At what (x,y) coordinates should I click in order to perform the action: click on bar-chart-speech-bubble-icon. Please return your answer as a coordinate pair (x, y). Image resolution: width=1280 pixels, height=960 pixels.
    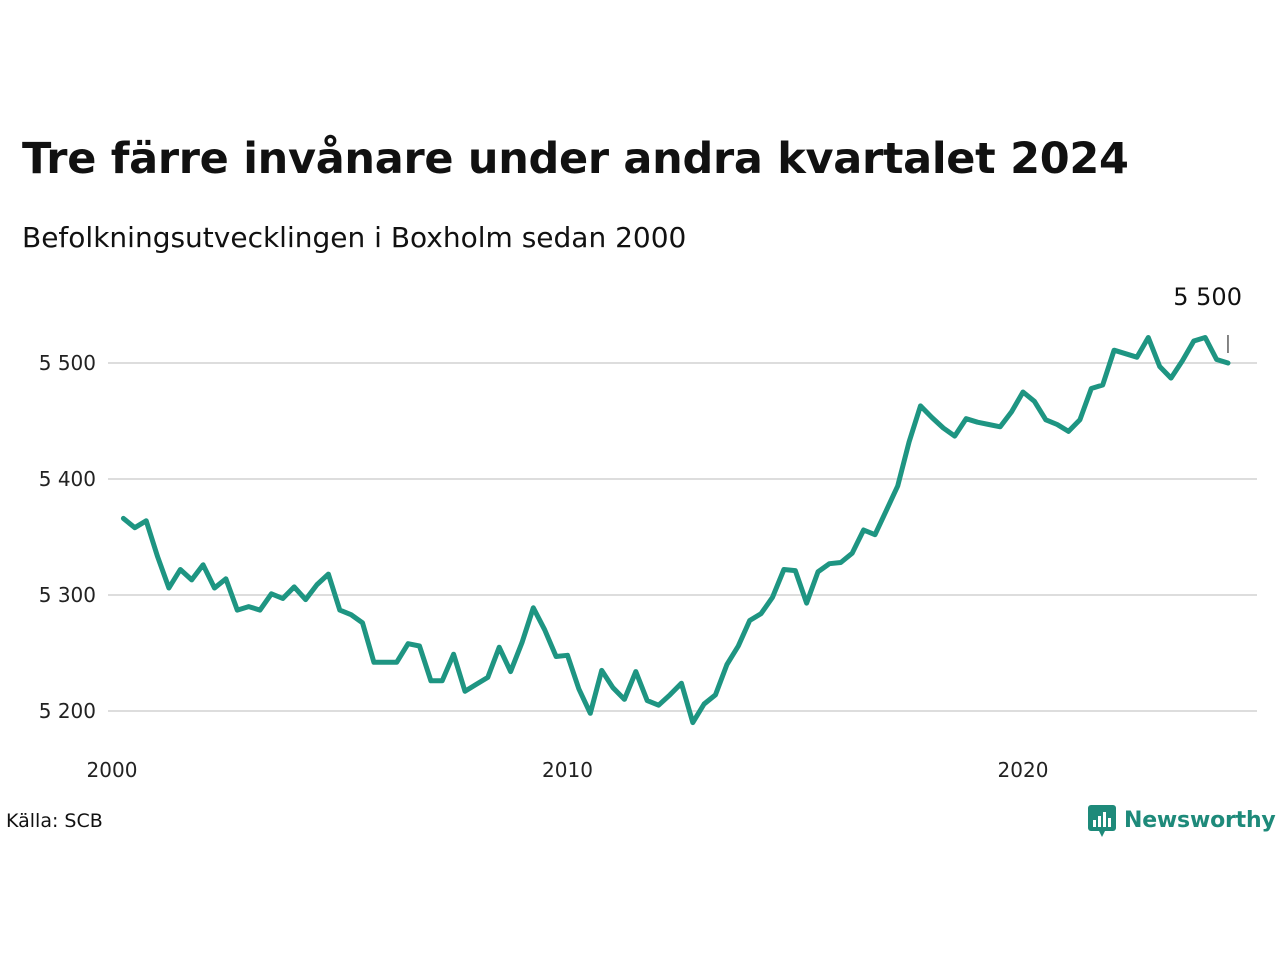
    Looking at the image, I should click on (1102, 821).